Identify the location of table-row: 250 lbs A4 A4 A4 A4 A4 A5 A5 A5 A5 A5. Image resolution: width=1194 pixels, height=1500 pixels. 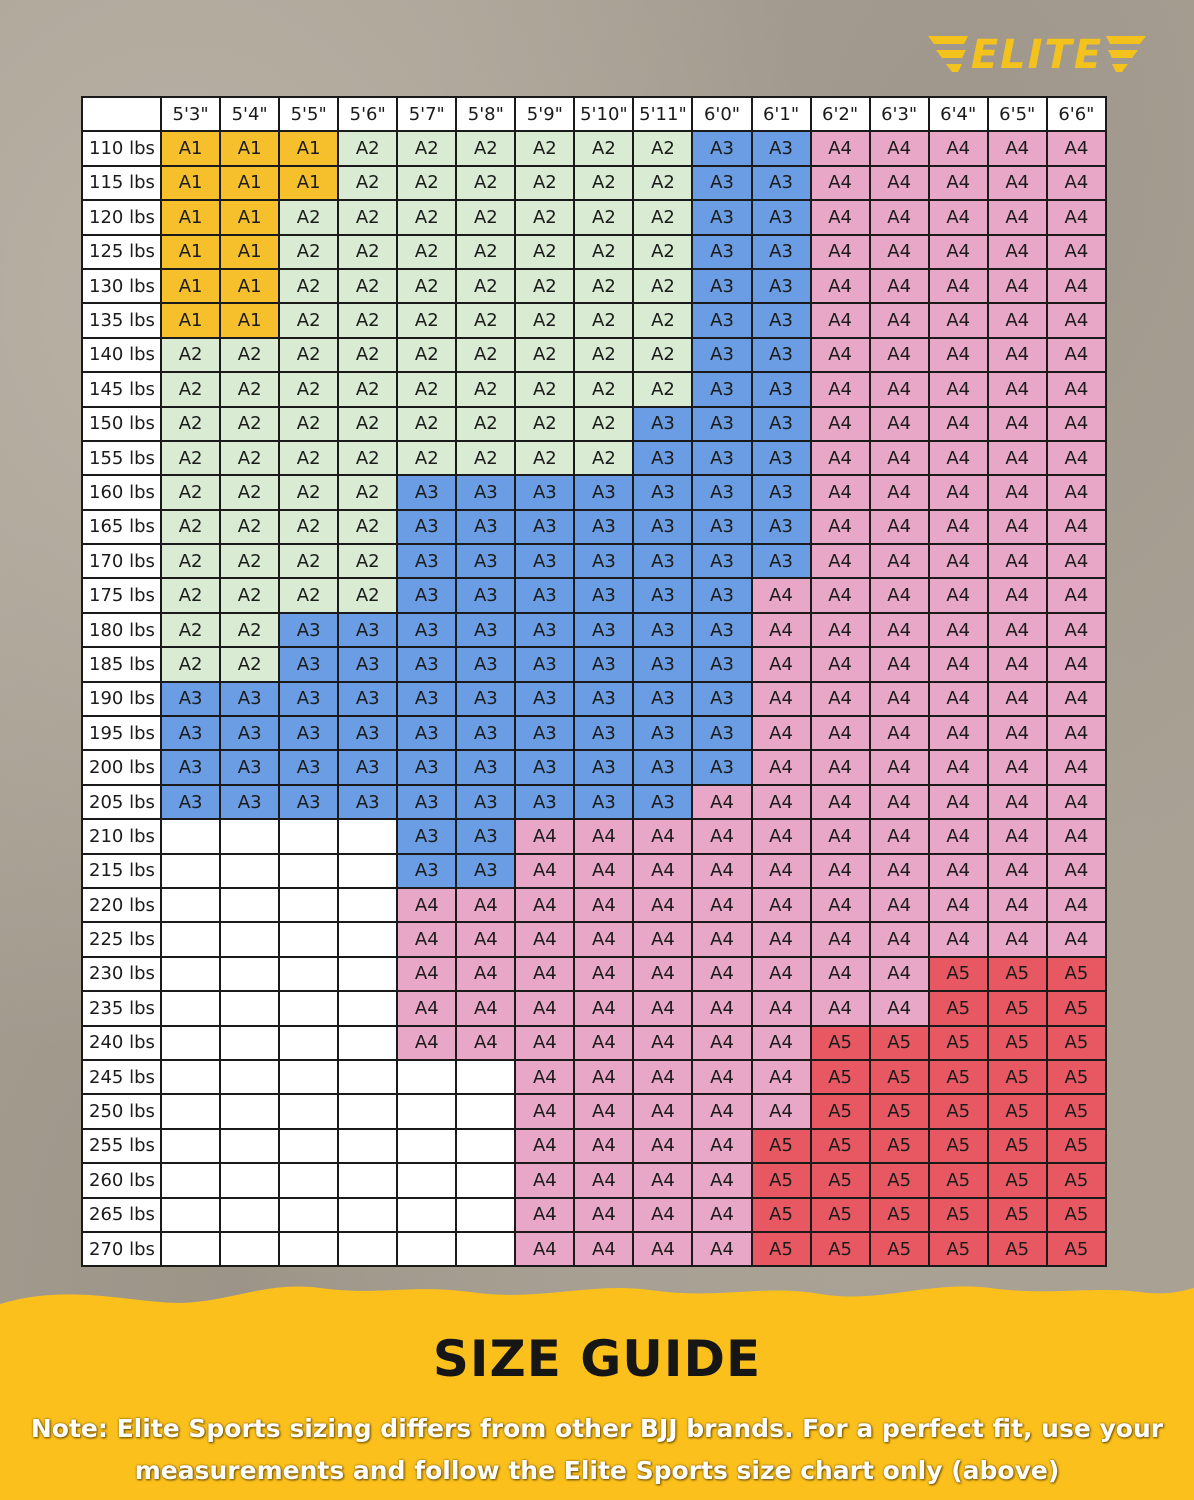
(594, 1111).